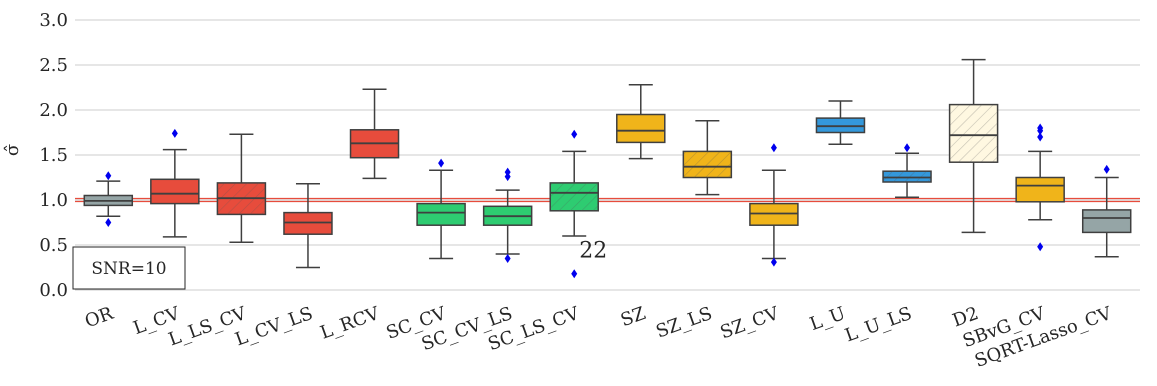 Image resolution: width=1157 pixels, height=386 pixels. I want to click on box-sc-cv-ls, so click(507, 215).